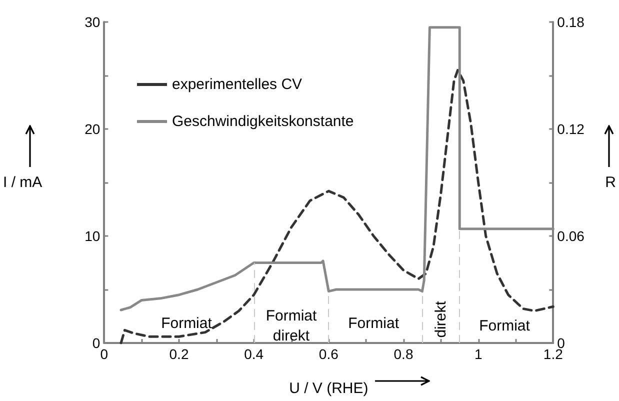 Image resolution: width=619 pixels, height=401 pixels. I want to click on annotation: Formiat direkt, so click(292, 325).